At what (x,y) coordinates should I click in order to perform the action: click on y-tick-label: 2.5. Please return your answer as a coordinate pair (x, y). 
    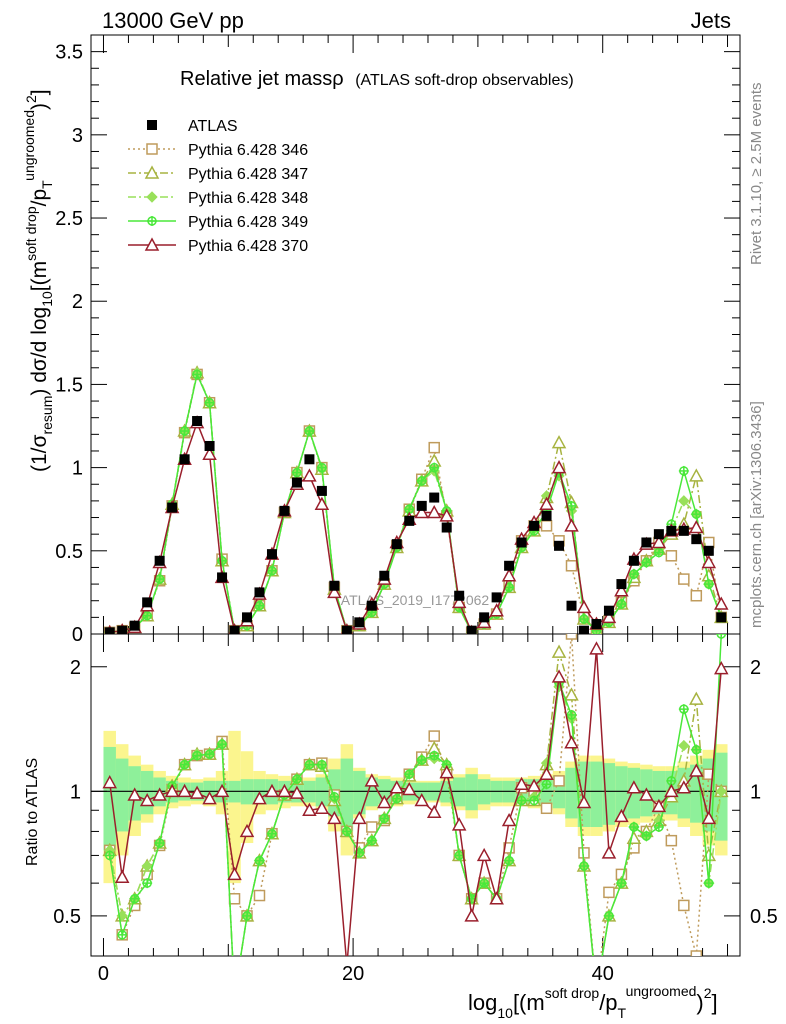
    Looking at the image, I should click on (69, 219).